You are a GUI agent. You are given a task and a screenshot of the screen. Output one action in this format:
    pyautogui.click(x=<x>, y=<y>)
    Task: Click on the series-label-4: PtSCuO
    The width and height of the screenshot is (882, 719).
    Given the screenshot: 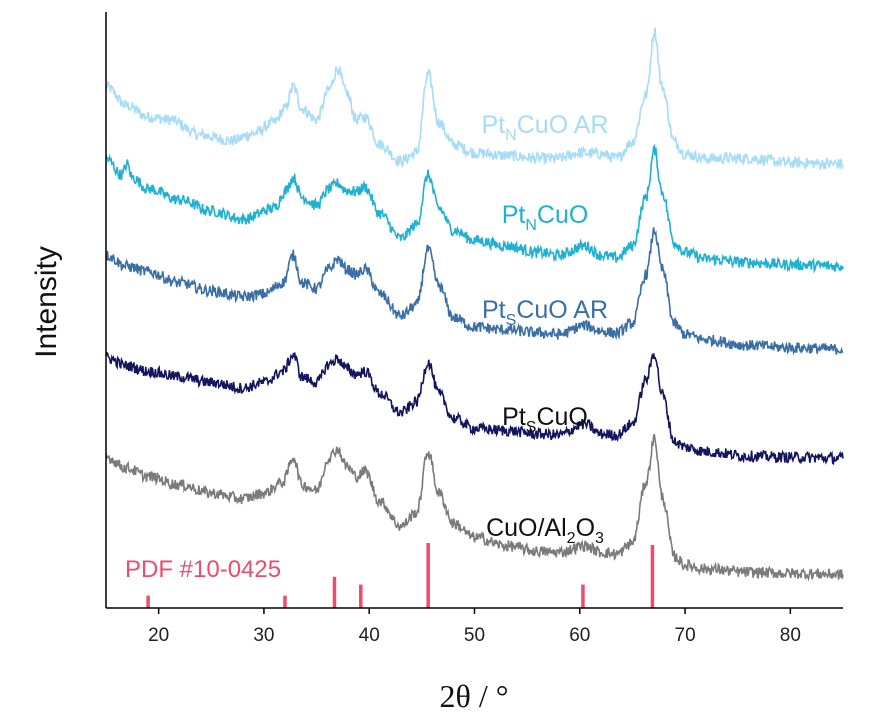 What is the action you would take?
    pyautogui.click(x=545, y=419)
    